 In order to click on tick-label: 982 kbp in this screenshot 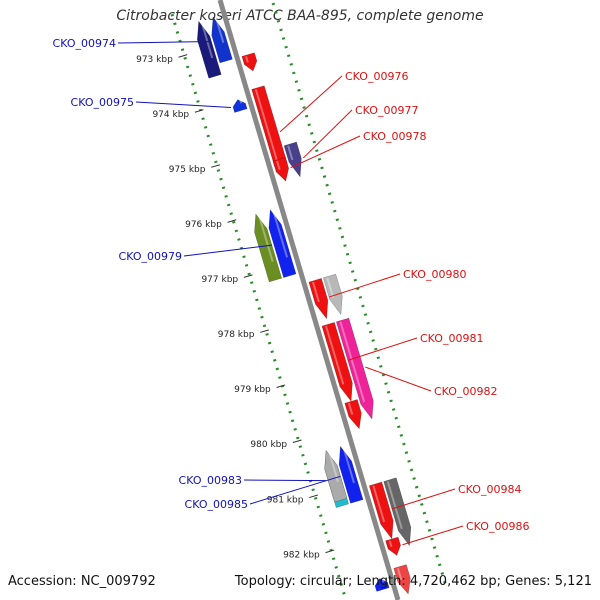, I will do `click(301, 555)`.